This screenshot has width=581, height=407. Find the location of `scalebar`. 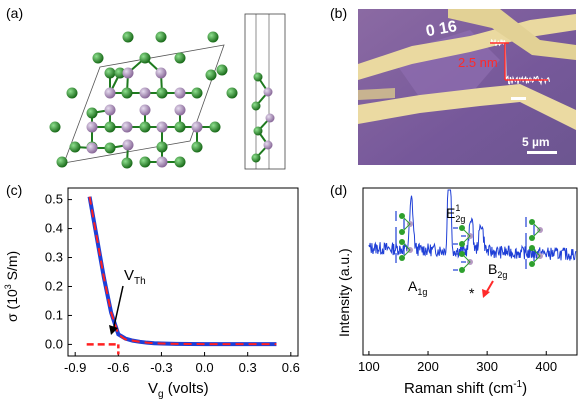

scalebar is located at coordinates (542, 152).